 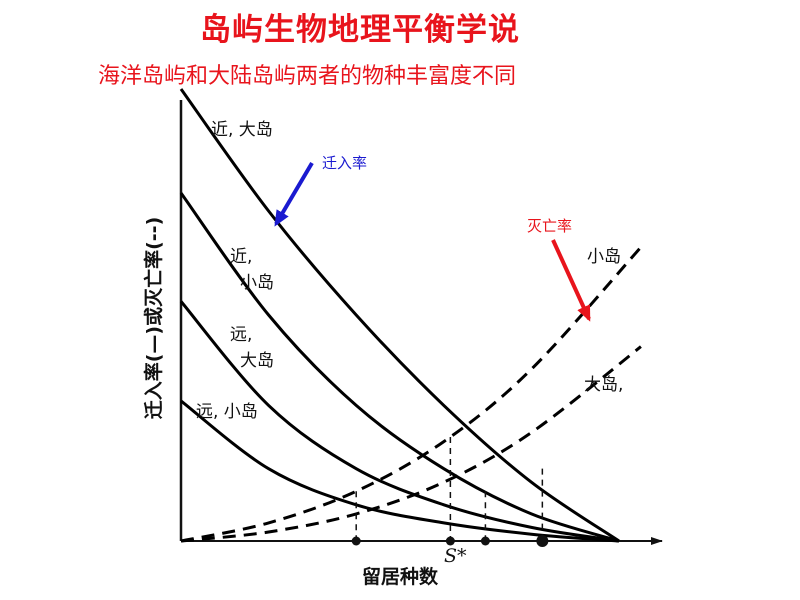 I want to click on svg-text: S*, so click(x=455, y=556).